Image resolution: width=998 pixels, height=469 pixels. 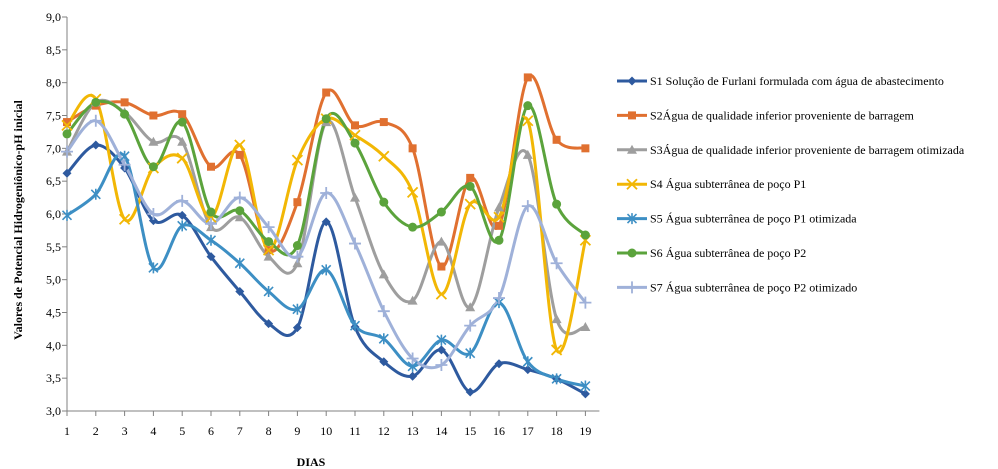 What do you see at coordinates (632, 253) in the screenshot?
I see `legend-marker-s6` at bounding box center [632, 253].